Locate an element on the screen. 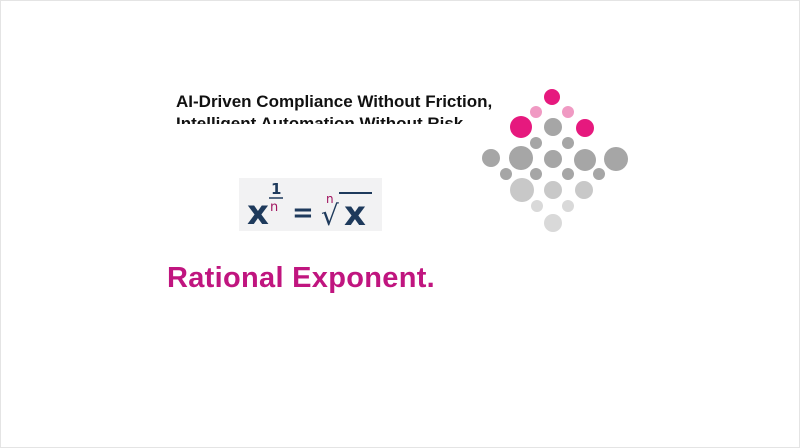 This screenshot has width=800, height=448. logo-svg is located at coordinates (555, 160).